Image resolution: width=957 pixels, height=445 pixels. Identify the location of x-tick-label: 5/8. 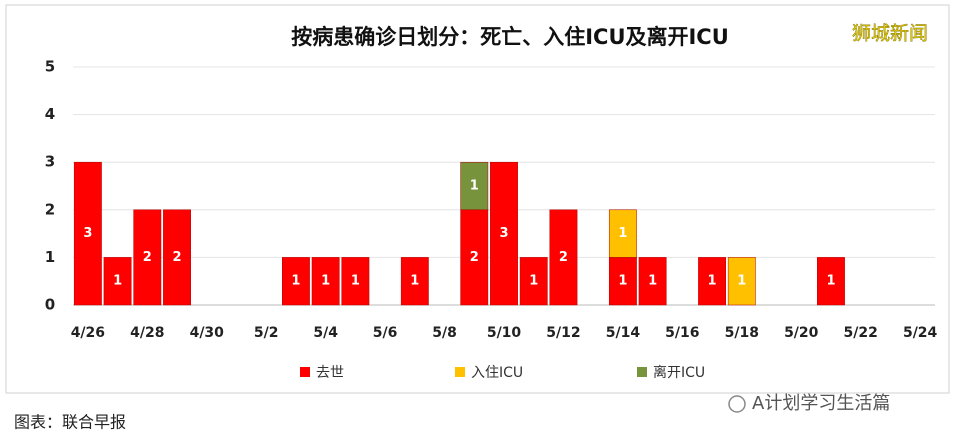
(444, 333).